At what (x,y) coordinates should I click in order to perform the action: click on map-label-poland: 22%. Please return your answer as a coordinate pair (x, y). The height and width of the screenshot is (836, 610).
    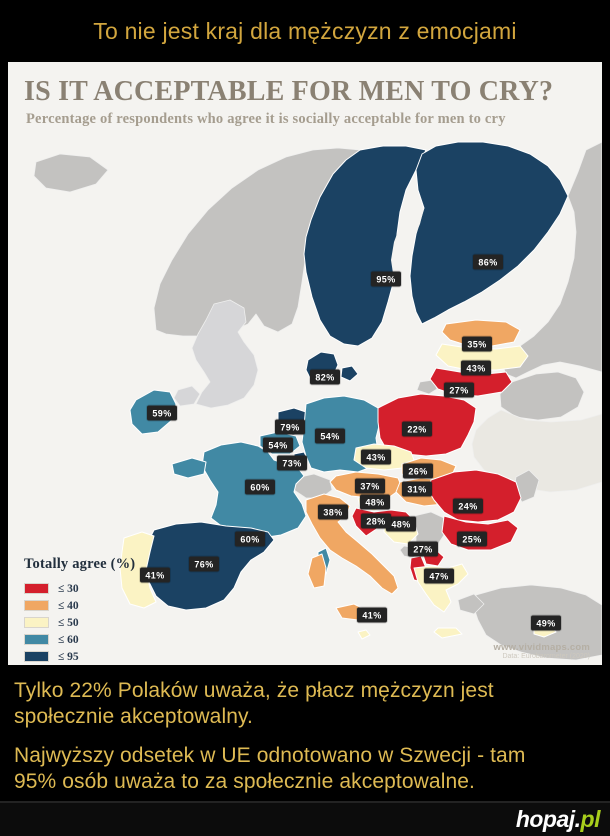
    Looking at the image, I should click on (417, 429).